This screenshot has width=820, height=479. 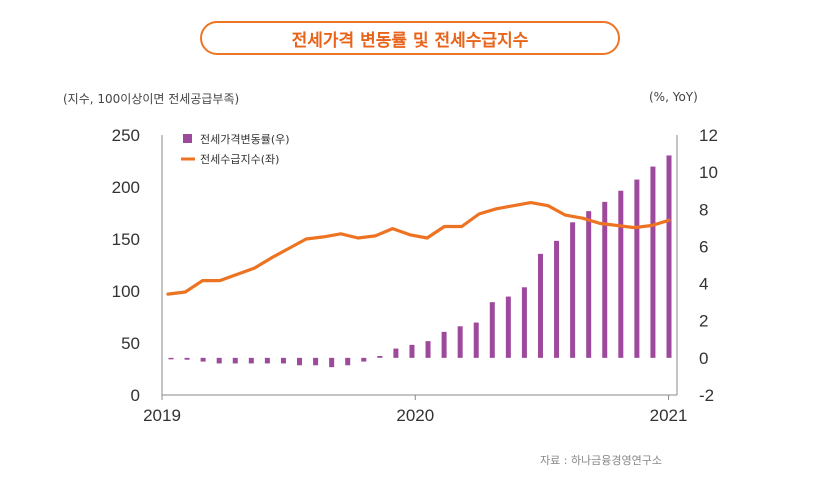 I want to click on left-axis-caption: (지수, 100이상이면 전세공급부족), so click(x=151, y=99).